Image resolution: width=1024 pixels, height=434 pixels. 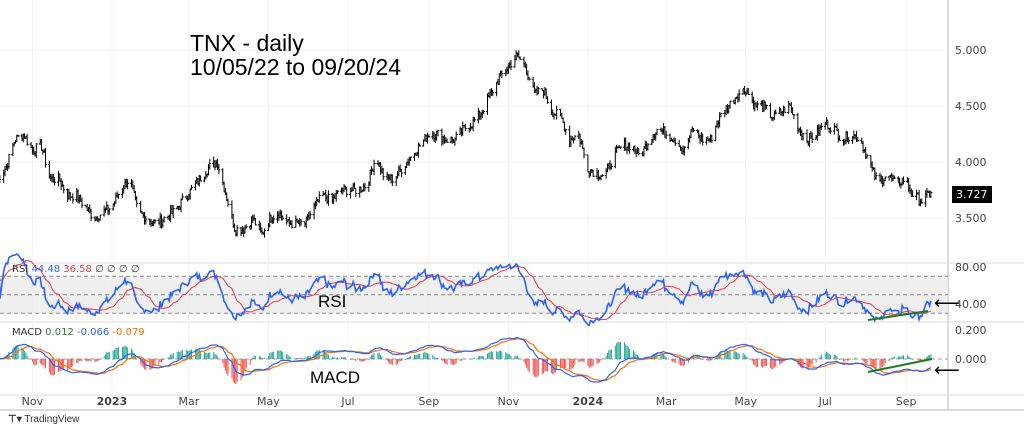 I want to click on macd-legend-hist: 0.012, so click(x=59, y=332).